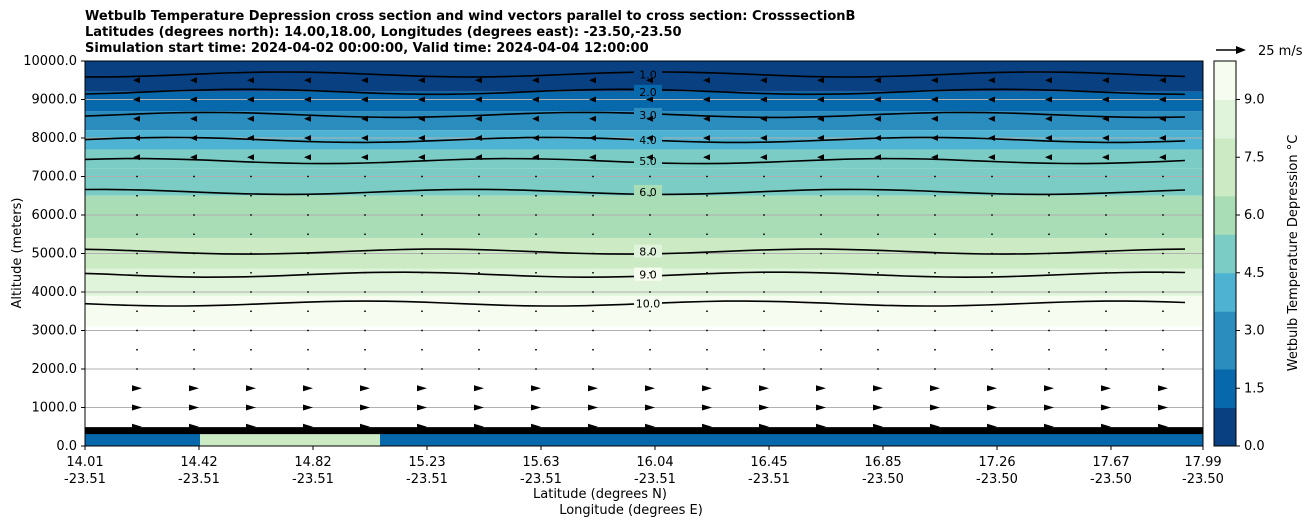 This screenshot has height=526, width=1312. What do you see at coordinates (648, 140) in the screenshot?
I see `contour-label-4.0: 4.0` at bounding box center [648, 140].